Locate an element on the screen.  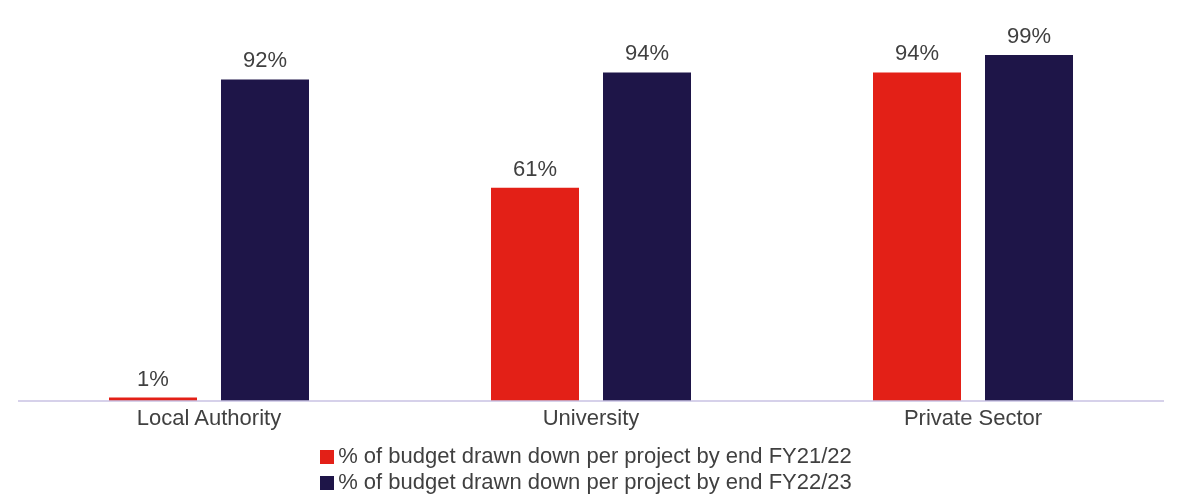
data-label: 1% is located at coordinates (153, 378).